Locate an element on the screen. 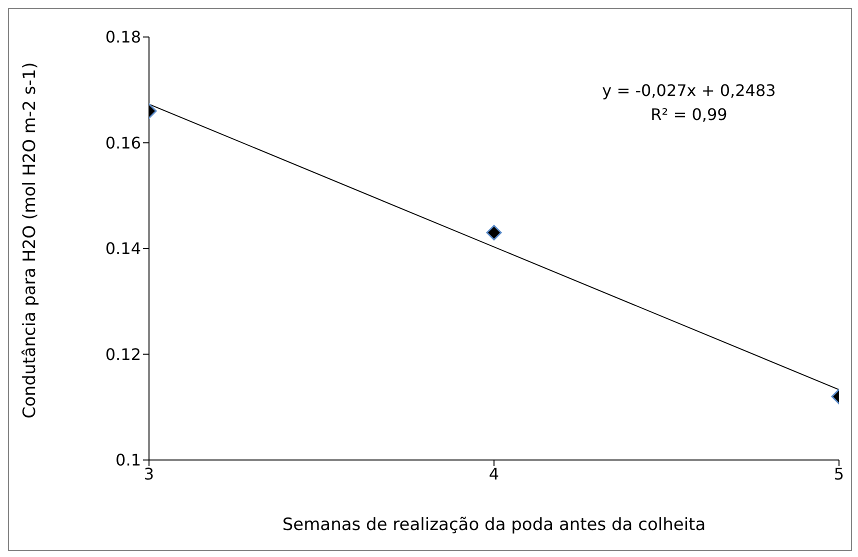 Image resolution: width=858 pixels, height=557 pixels. x-axis-title: Semanas de realização da poda antes da colheita is located at coordinates (494, 525).